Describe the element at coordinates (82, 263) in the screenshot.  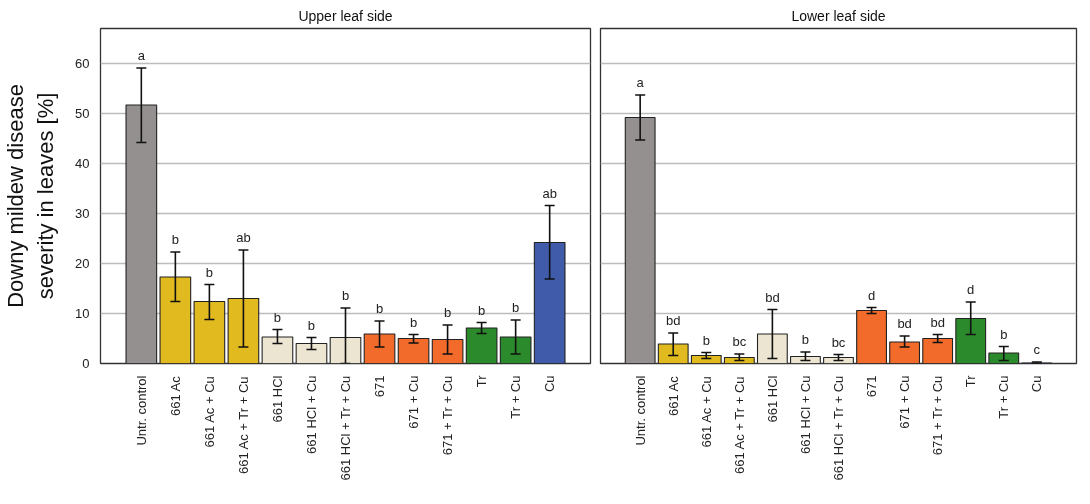
I see `y-tick-label: 20` at that location.